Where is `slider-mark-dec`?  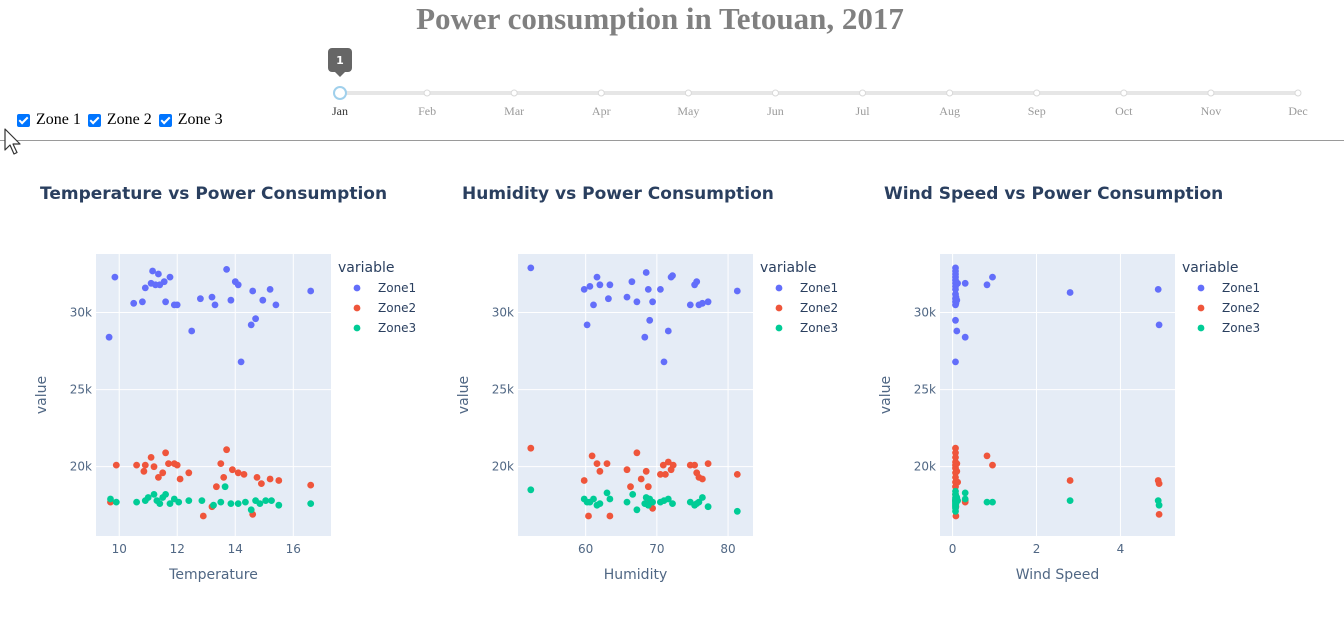 slider-mark-dec is located at coordinates (1298, 93).